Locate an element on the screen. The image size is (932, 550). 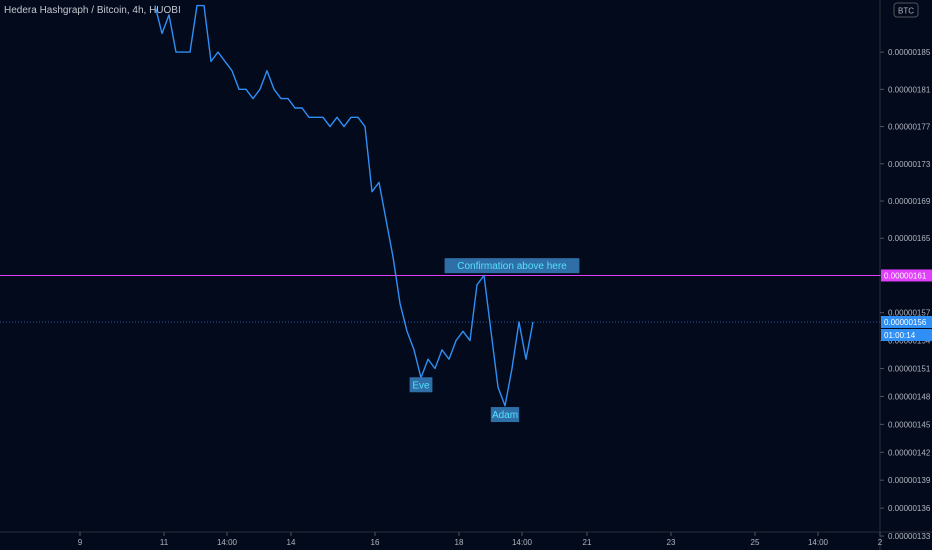
time-tick-label: 16 is located at coordinates (375, 542).